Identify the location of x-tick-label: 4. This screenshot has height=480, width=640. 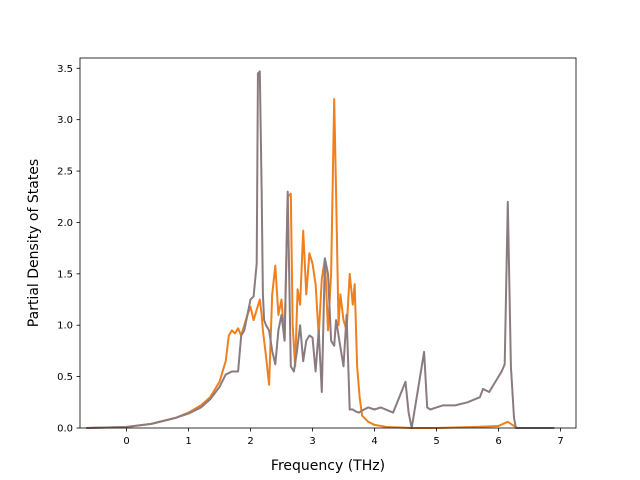
(374, 441).